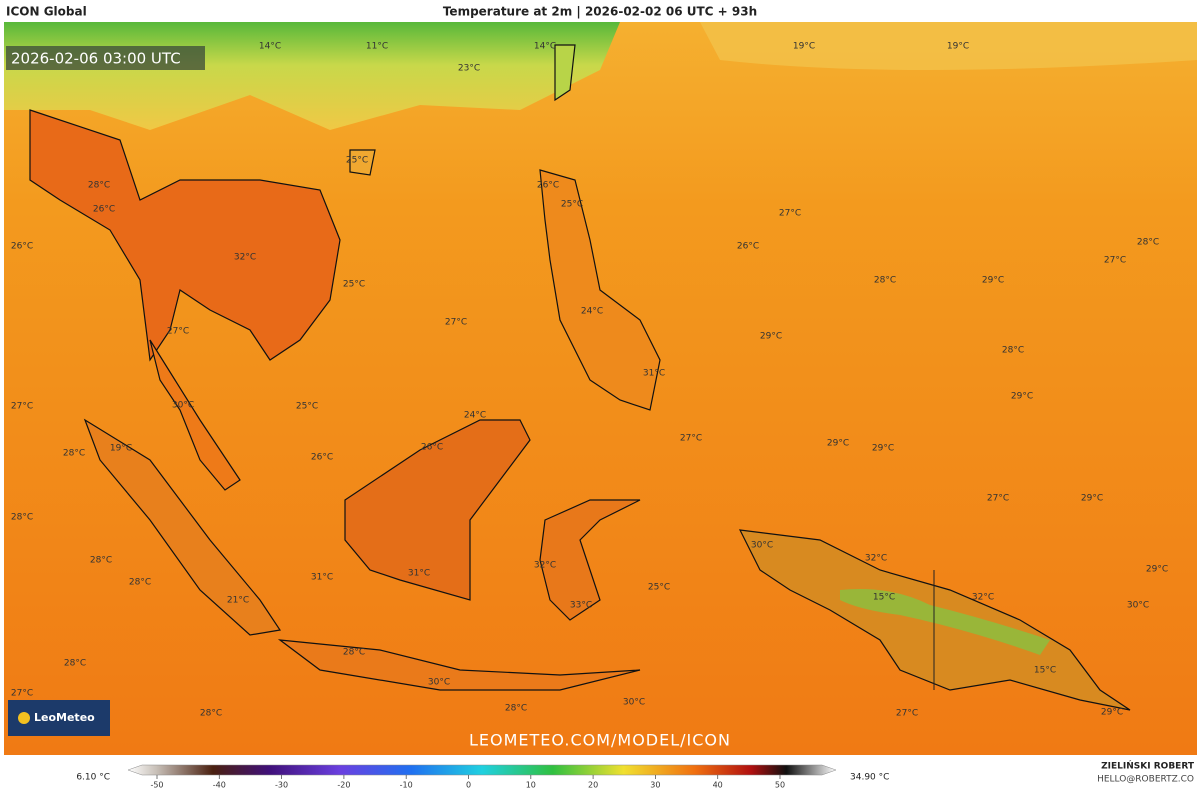 This screenshot has height=789, width=1200. I want to click on indochina, so click(185, 235).